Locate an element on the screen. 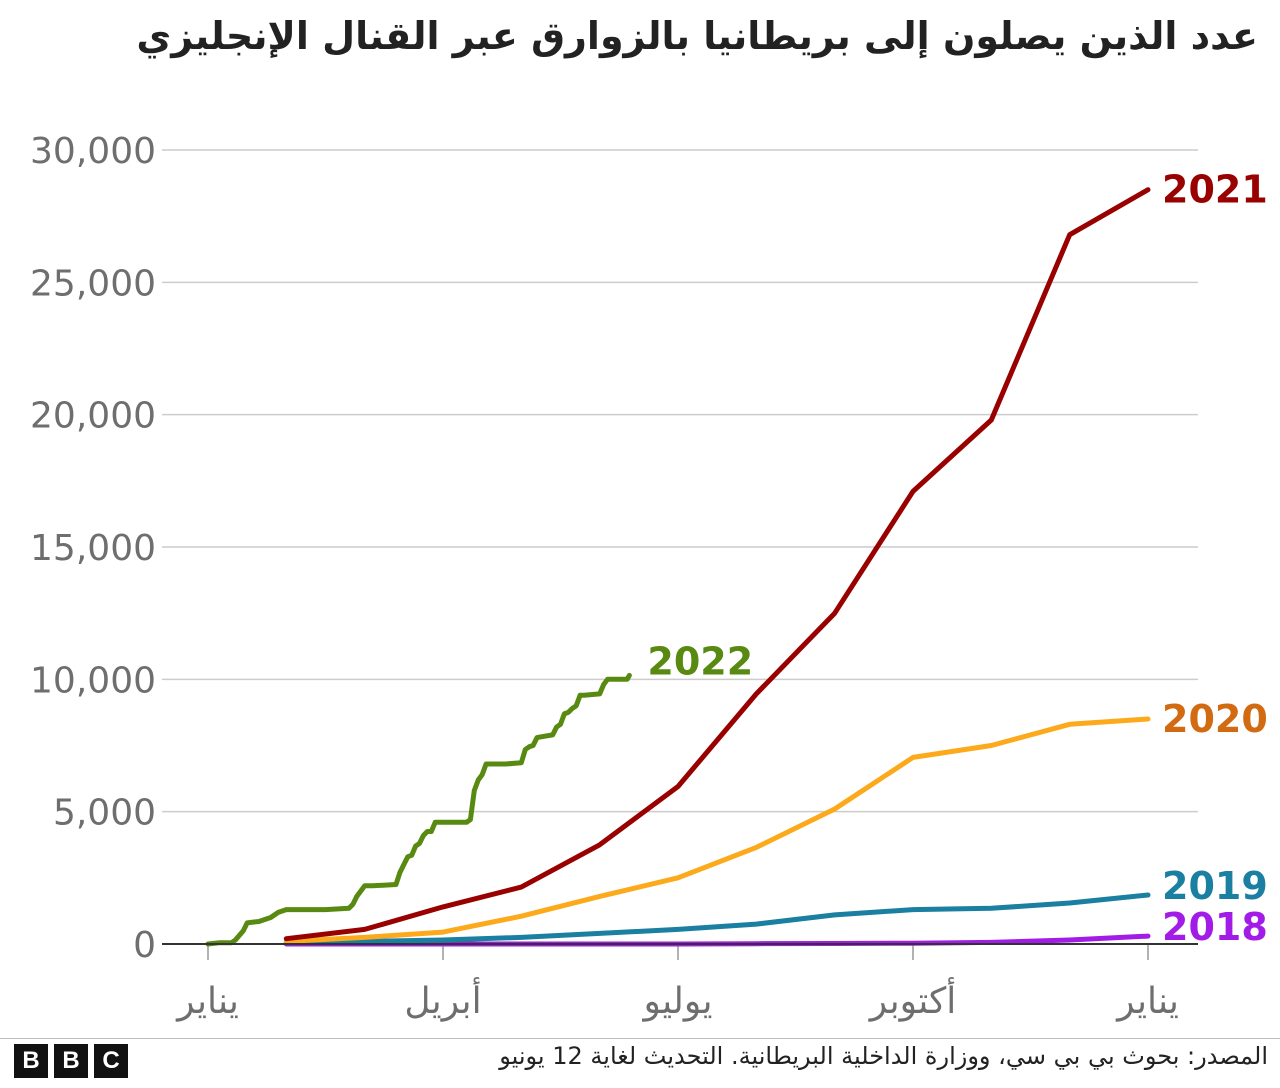  x-tick-label: أكتوبر is located at coordinates (912, 999).